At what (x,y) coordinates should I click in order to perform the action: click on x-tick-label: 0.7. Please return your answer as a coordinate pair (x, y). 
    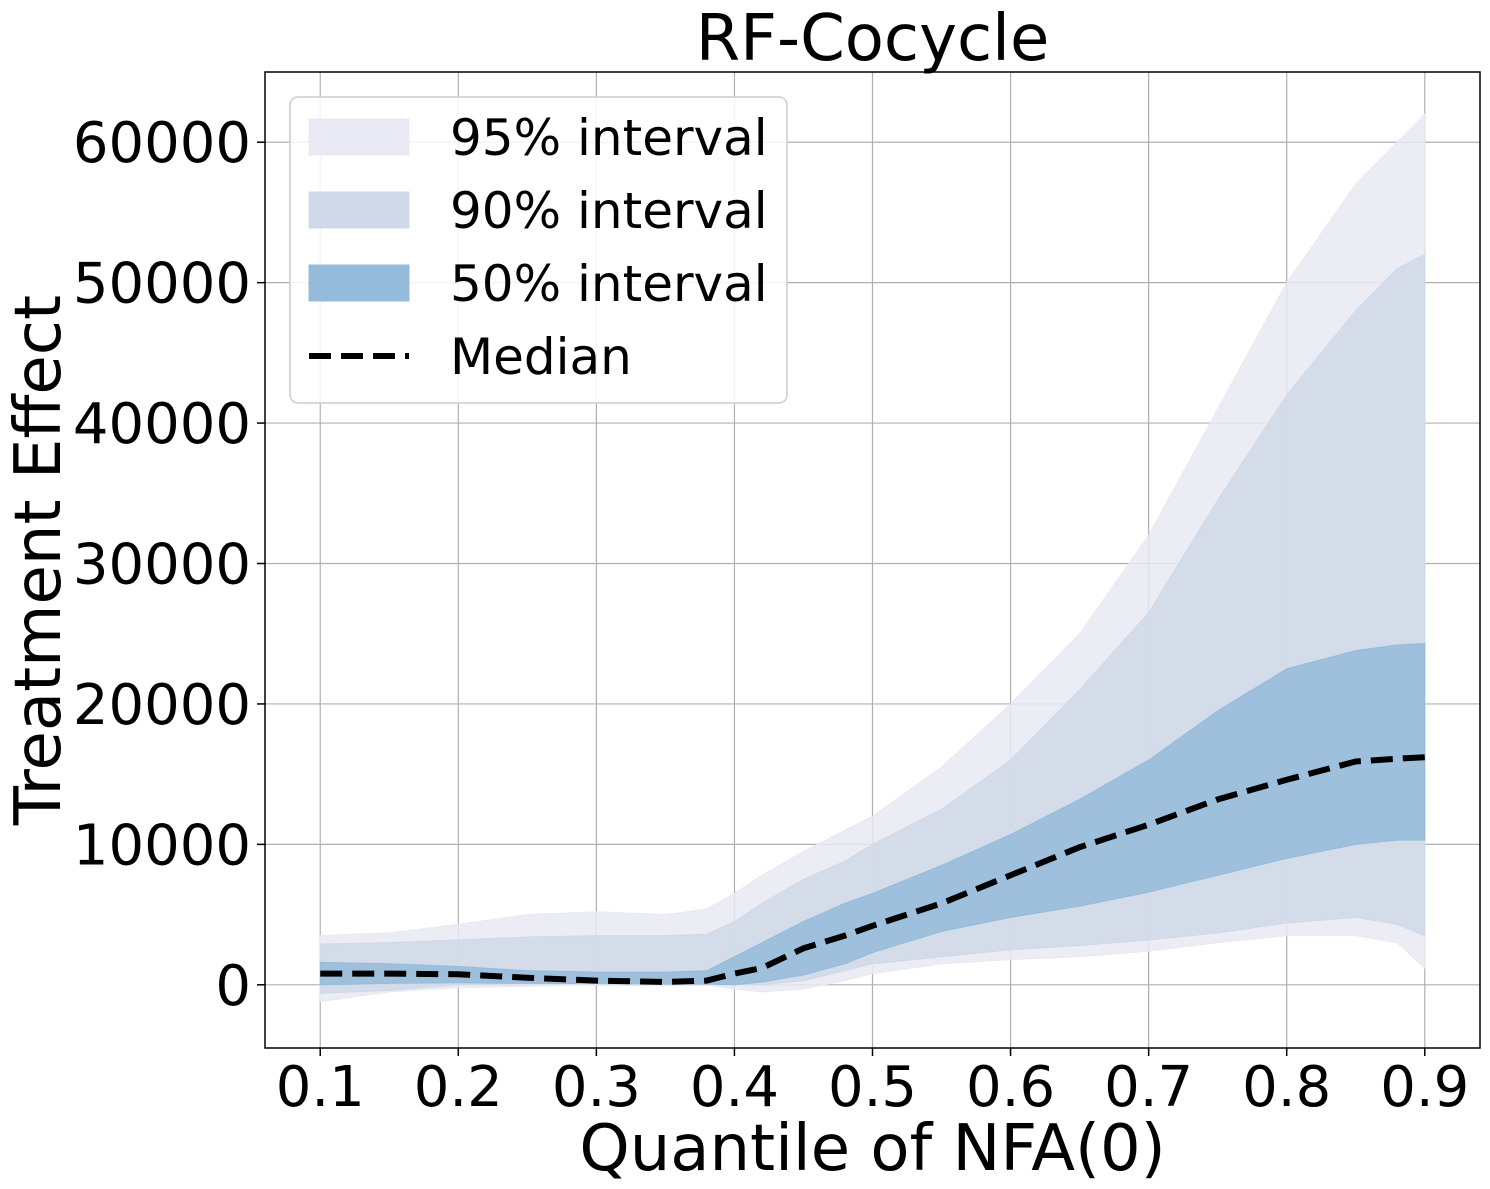
    Looking at the image, I should click on (1148, 1087).